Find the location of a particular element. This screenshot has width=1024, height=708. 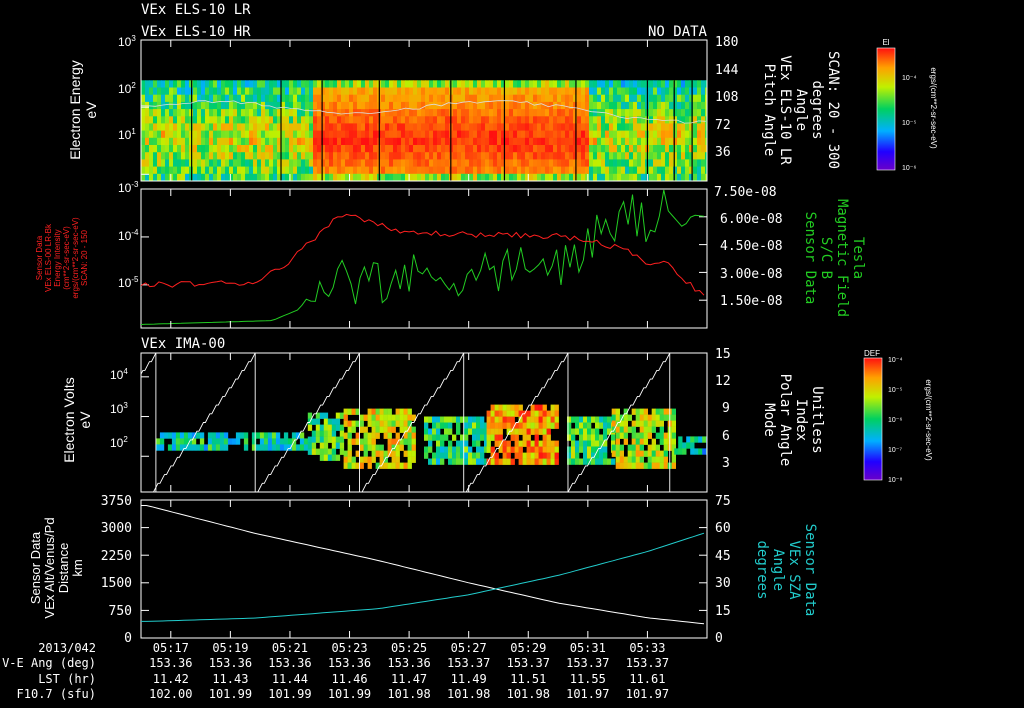

panel4-frame is located at coordinates (424, 569).